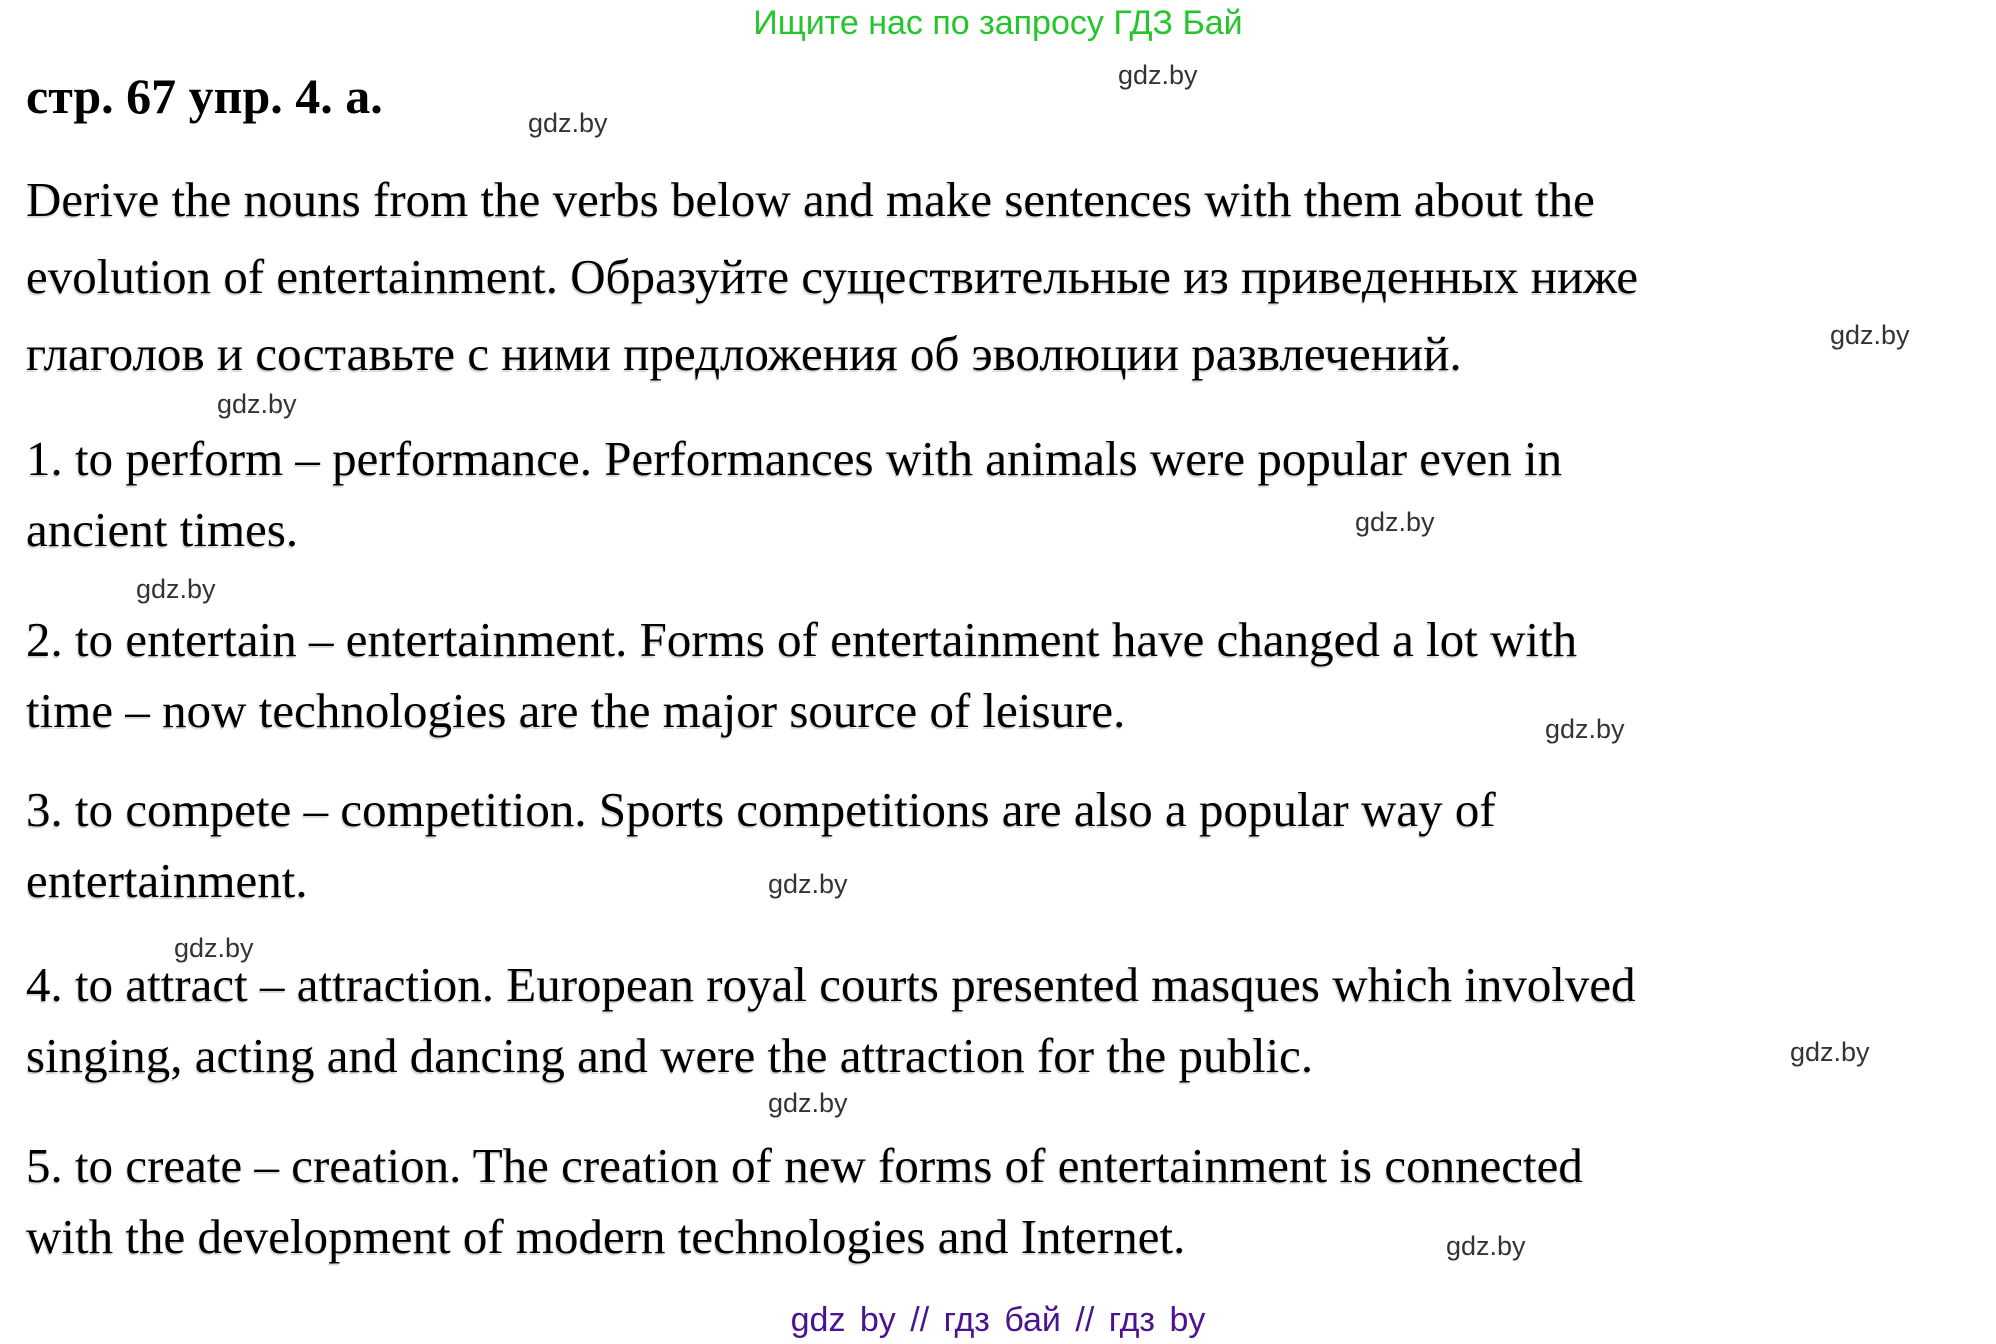 This screenshot has width=1996, height=1344. I want to click on page-title: стр. 67 упр. 4. а., so click(204, 96).